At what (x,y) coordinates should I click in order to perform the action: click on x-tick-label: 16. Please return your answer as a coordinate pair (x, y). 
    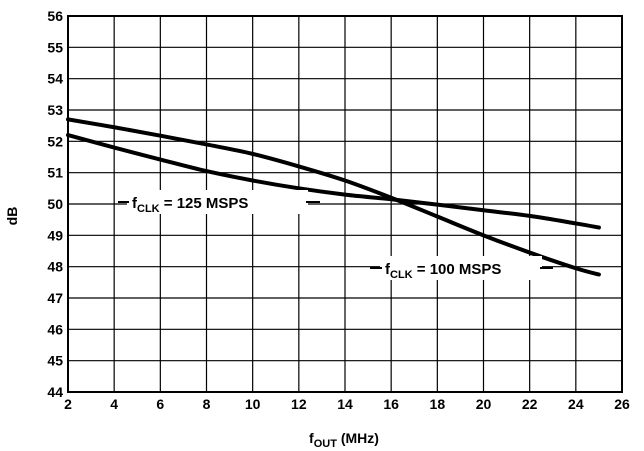
    Looking at the image, I should click on (391, 404).